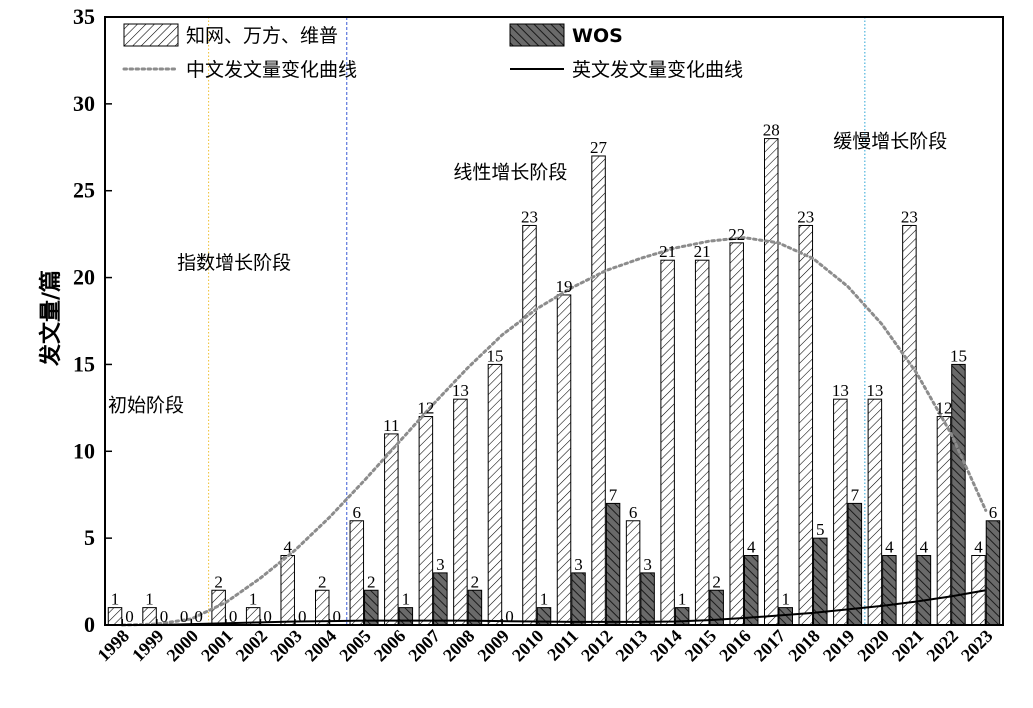 The image size is (1033, 708). I want to click on x-tick-label: 2005, so click(355, 646).